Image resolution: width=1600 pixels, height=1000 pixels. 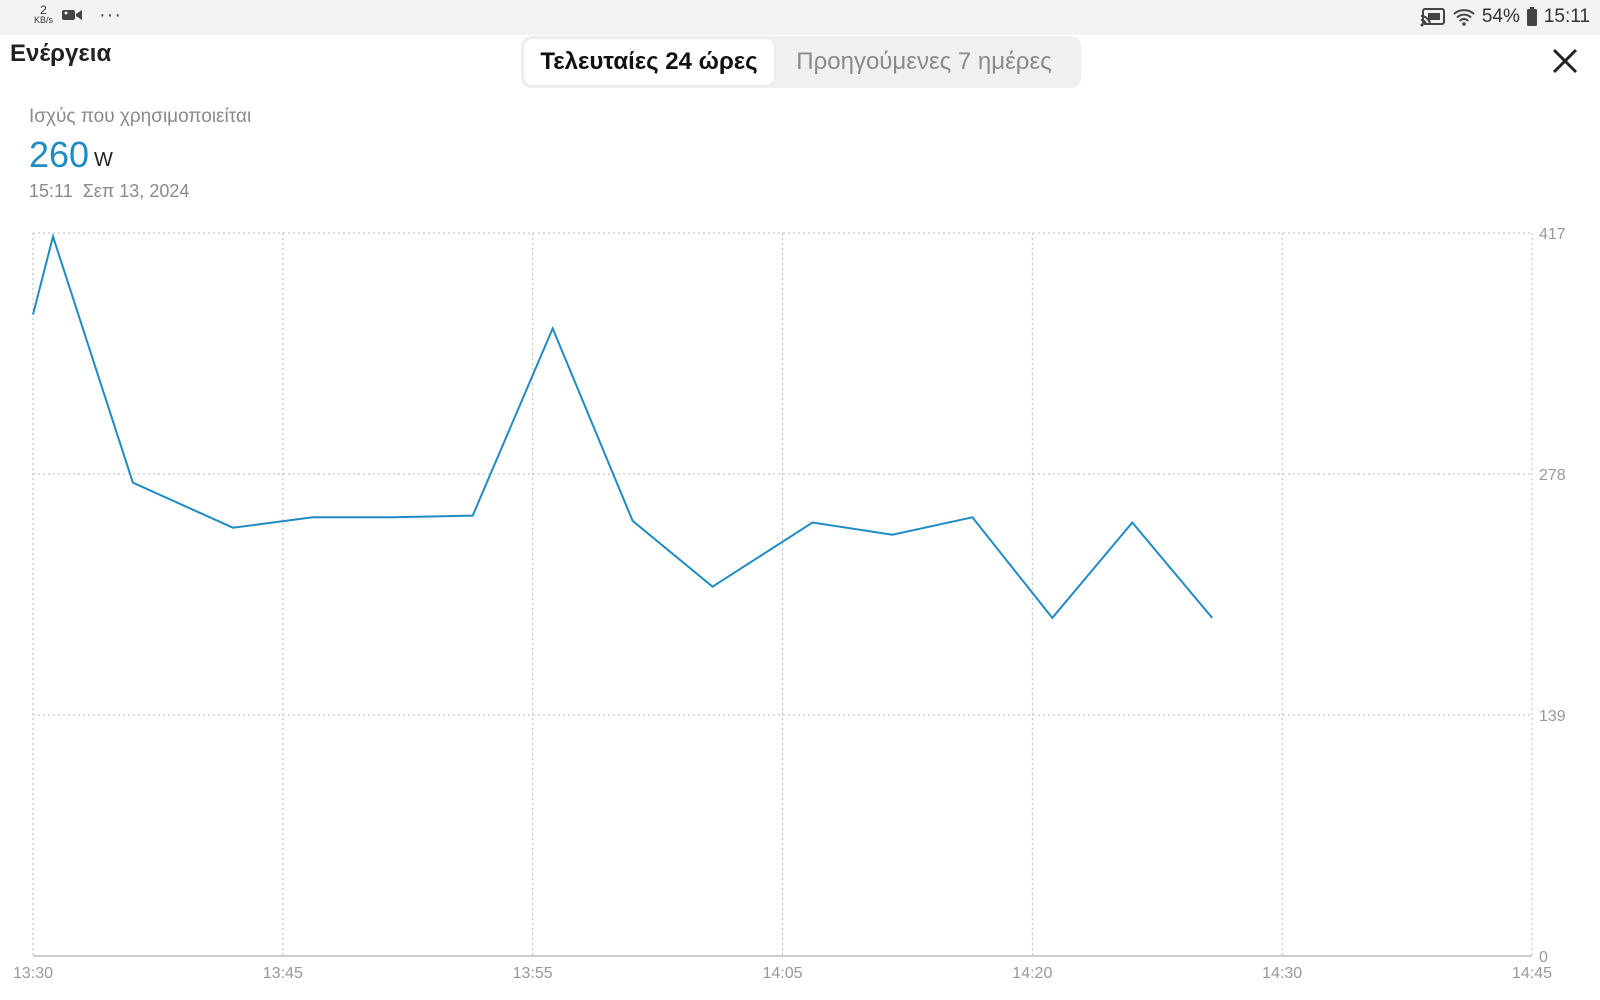 What do you see at coordinates (103, 160) in the screenshot?
I see `metric-unit: W` at bounding box center [103, 160].